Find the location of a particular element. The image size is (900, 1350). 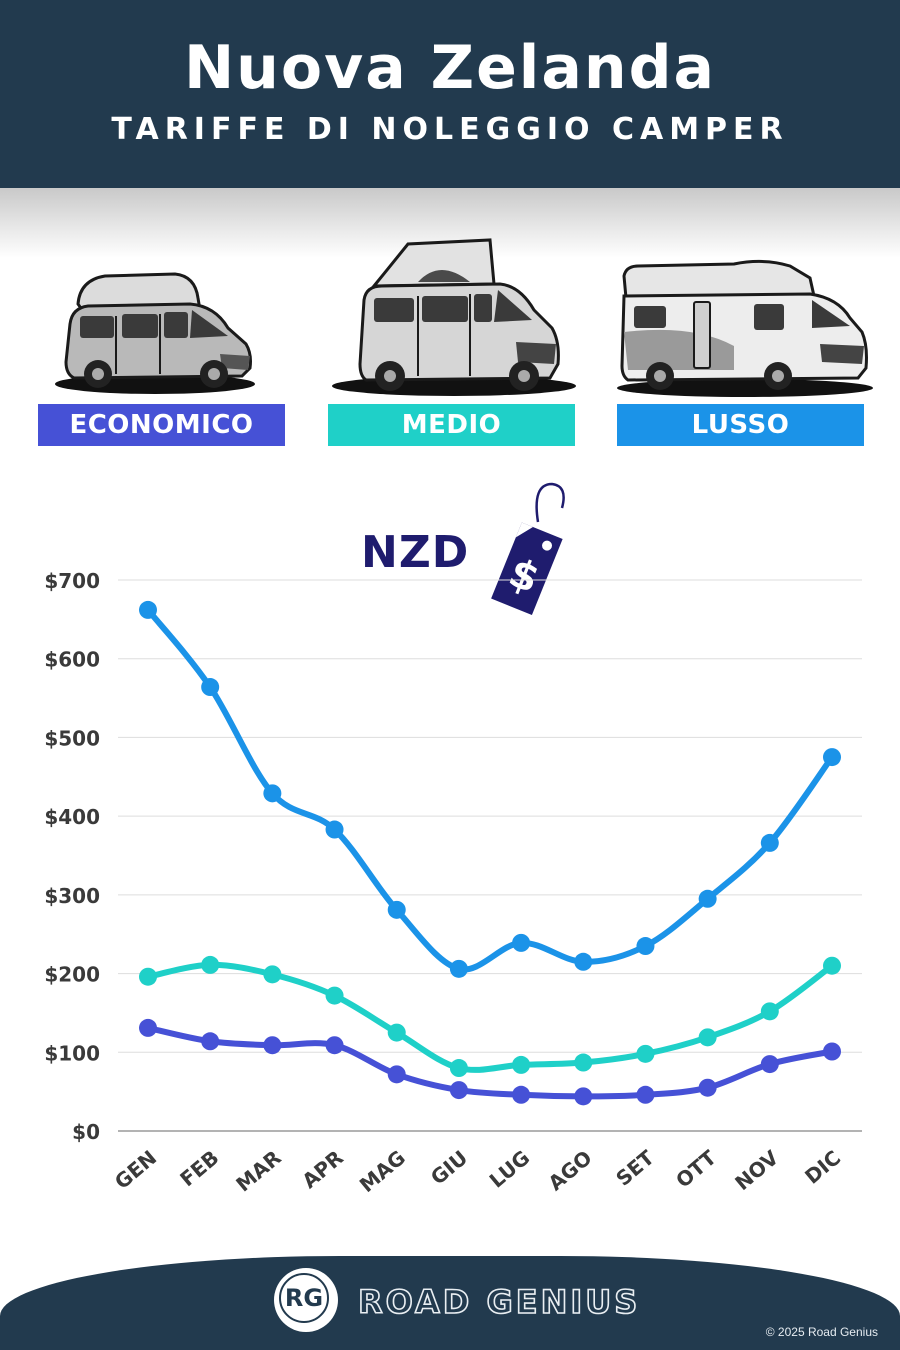

copyright-text: © 2025 Road Genius is located at coordinates (821, 1332).